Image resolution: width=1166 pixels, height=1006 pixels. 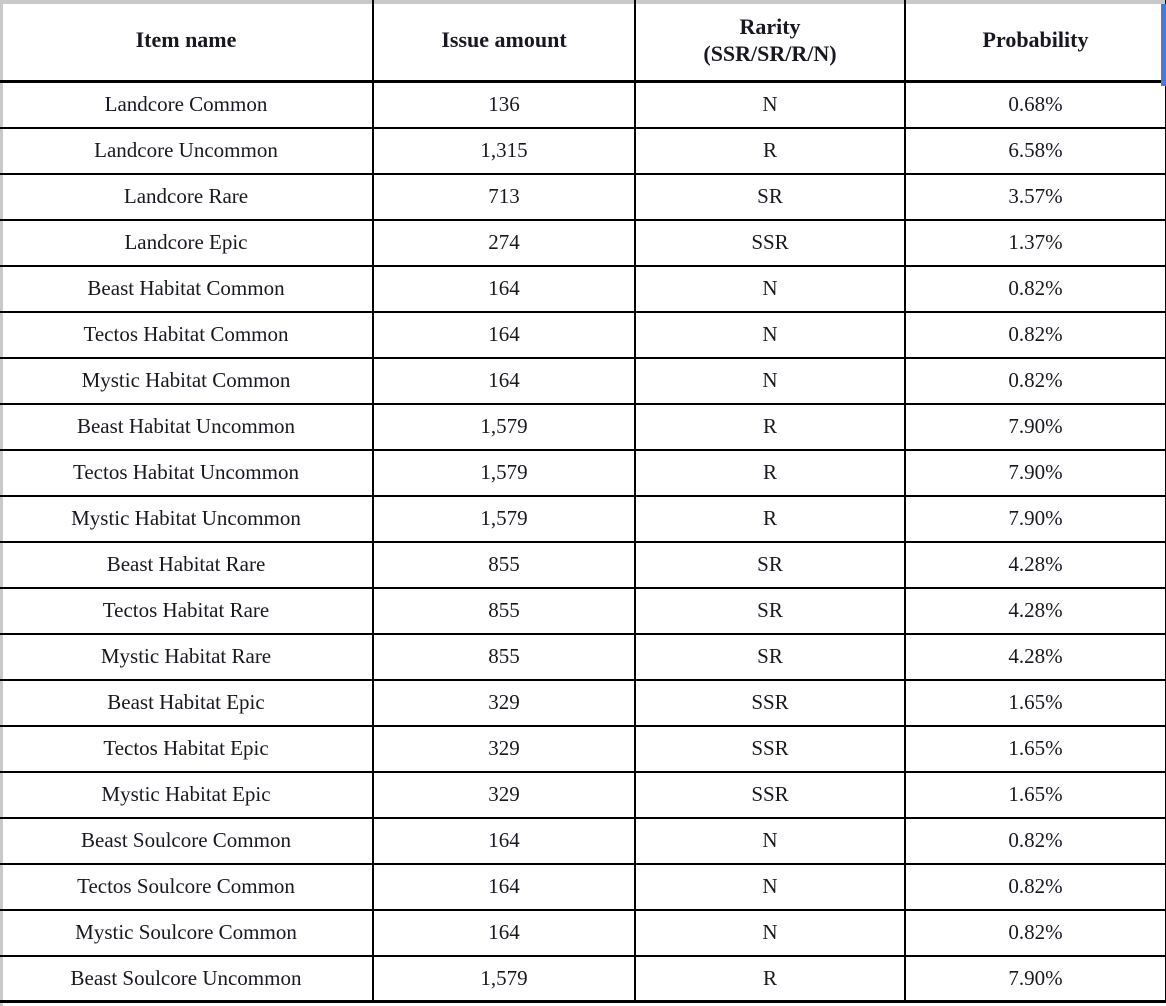 I want to click on table-row: Mystic Habitat Epic 329 SSR 1.65%, so click(x=583, y=794).